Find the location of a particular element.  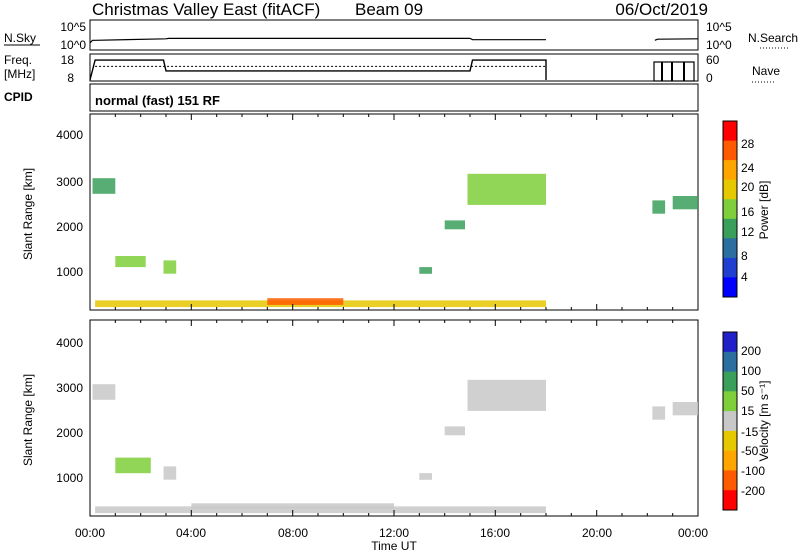

nsearch-tick-top: 10^5 is located at coordinates (719, 27).